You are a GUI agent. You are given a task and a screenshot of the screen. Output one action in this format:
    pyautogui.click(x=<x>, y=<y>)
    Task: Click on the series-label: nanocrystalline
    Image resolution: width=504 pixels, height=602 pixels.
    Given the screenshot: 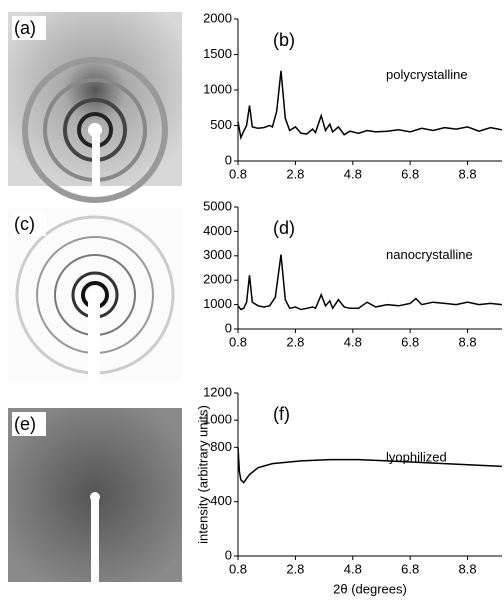 What is the action you would take?
    pyautogui.click(x=429, y=254)
    